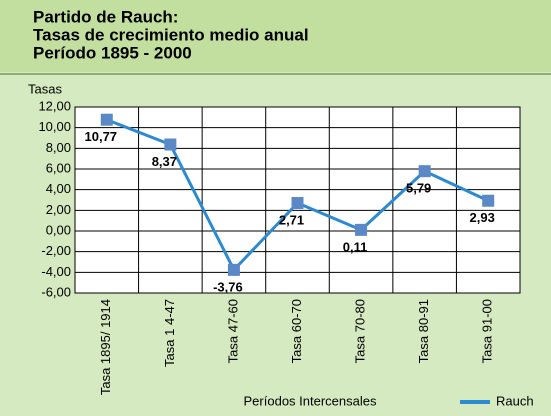 The height and width of the screenshot is (416, 551). What do you see at coordinates (418, 188) in the screenshot?
I see `data-label: 5,79` at bounding box center [418, 188].